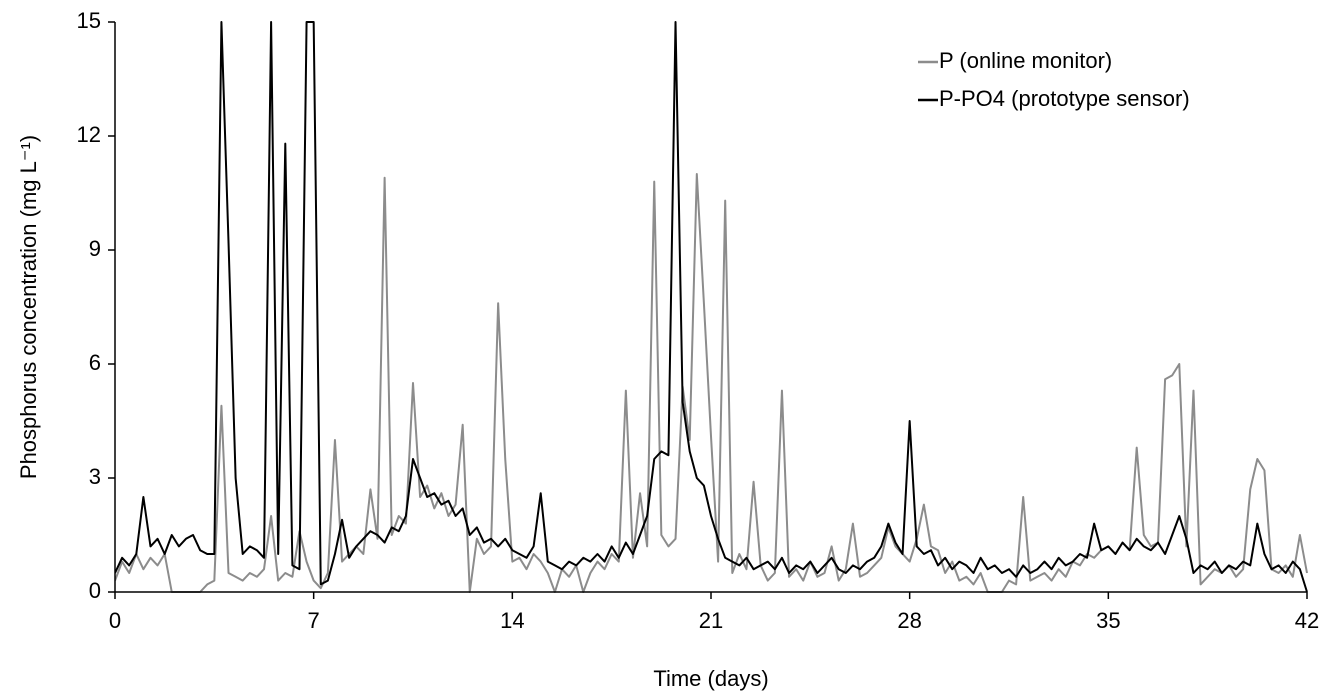 Image resolution: width=1323 pixels, height=697 pixels. I want to click on x-tick-label: 14, so click(512, 620).